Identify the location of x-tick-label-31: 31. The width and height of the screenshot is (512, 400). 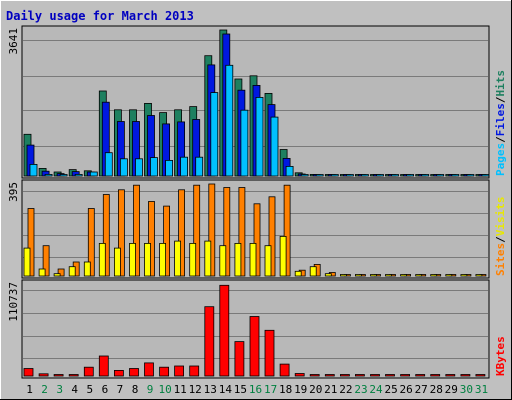
(481, 389).